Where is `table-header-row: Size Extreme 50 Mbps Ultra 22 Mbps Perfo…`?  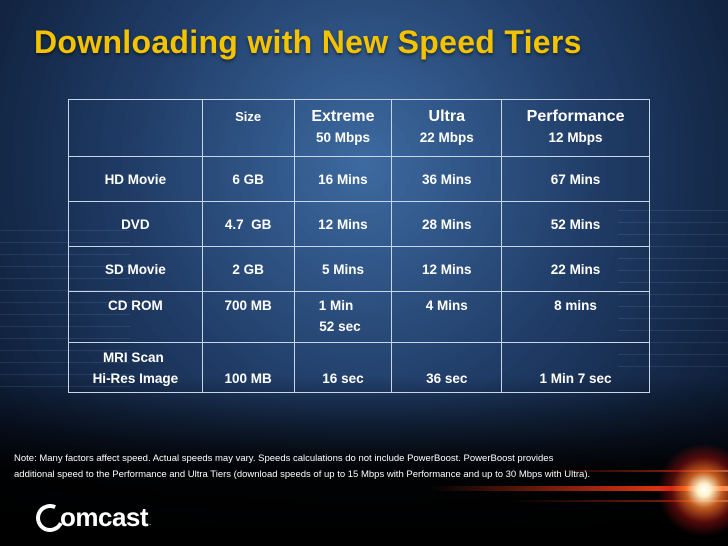
table-header-row: Size Extreme 50 Mbps Ultra 22 Mbps Perfo… is located at coordinates (359, 128).